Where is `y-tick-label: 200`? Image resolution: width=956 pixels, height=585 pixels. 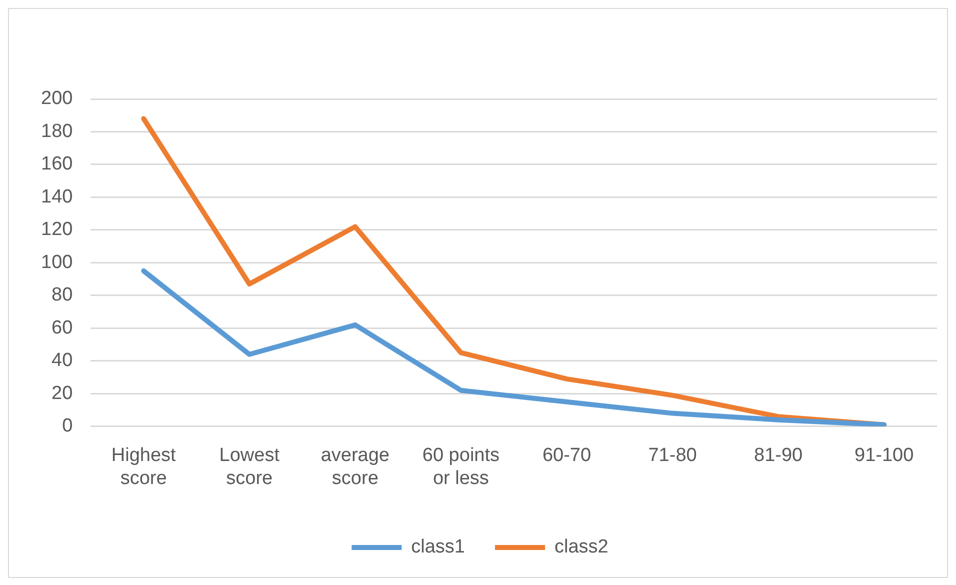
y-tick-label: 200 is located at coordinates (57, 99).